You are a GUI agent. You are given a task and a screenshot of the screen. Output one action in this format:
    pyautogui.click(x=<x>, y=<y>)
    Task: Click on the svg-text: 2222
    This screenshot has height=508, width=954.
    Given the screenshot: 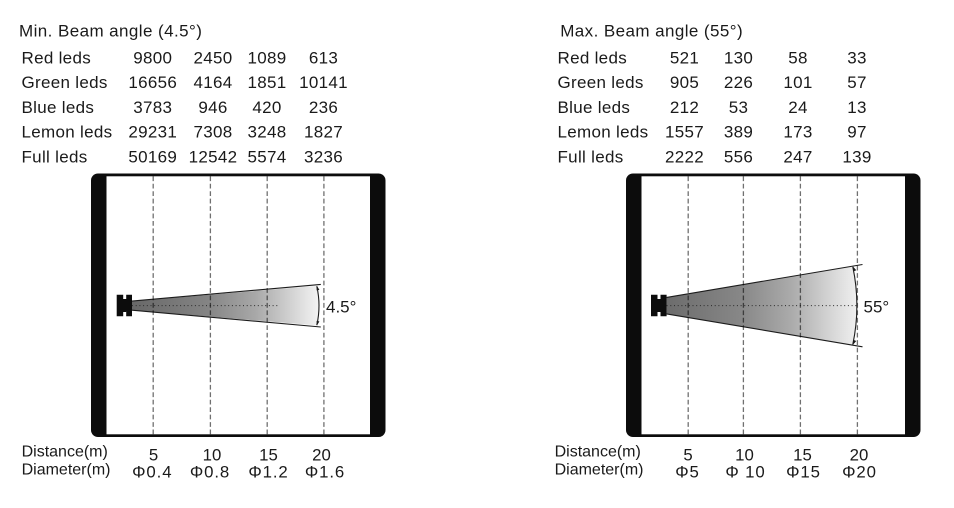 What is the action you would take?
    pyautogui.click(x=684, y=156)
    